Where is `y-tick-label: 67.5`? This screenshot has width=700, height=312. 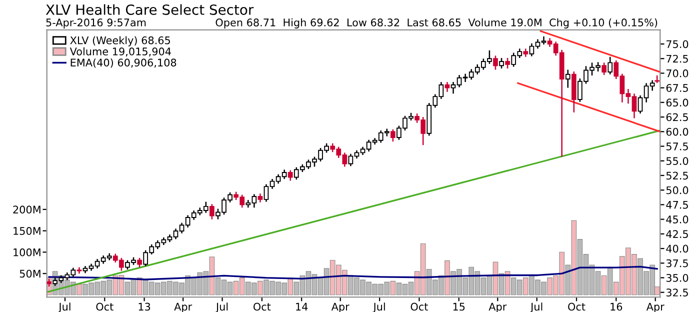
y-tick-label: 67.5 is located at coordinates (677, 88).